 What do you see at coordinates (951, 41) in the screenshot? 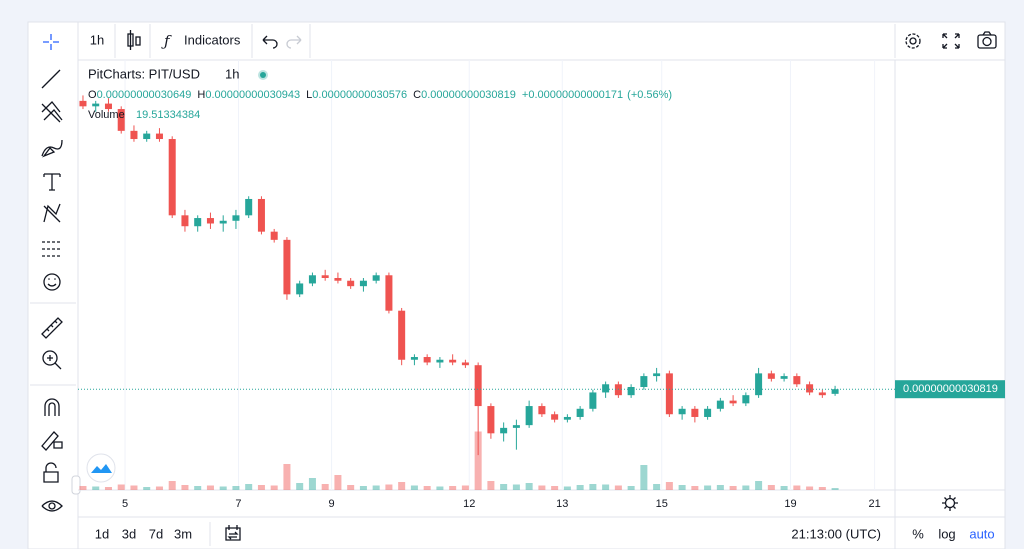
I see `fullscreen-button` at bounding box center [951, 41].